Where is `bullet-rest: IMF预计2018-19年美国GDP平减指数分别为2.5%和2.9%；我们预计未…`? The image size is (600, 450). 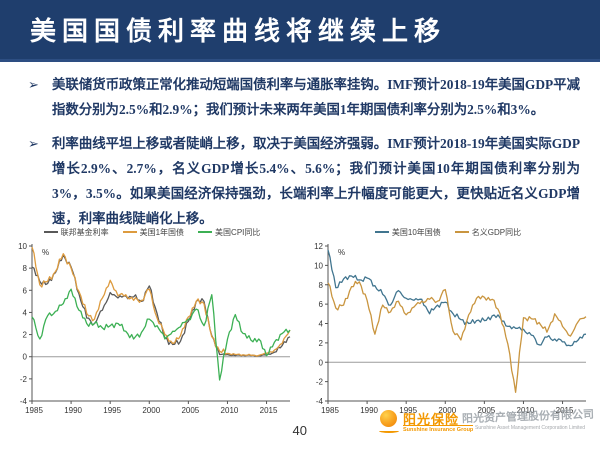 bullet-rest: IMF预计2018-19年美国GDP平减指数分别为2.5%和2.9%；我们预计未… is located at coordinates (316, 97).